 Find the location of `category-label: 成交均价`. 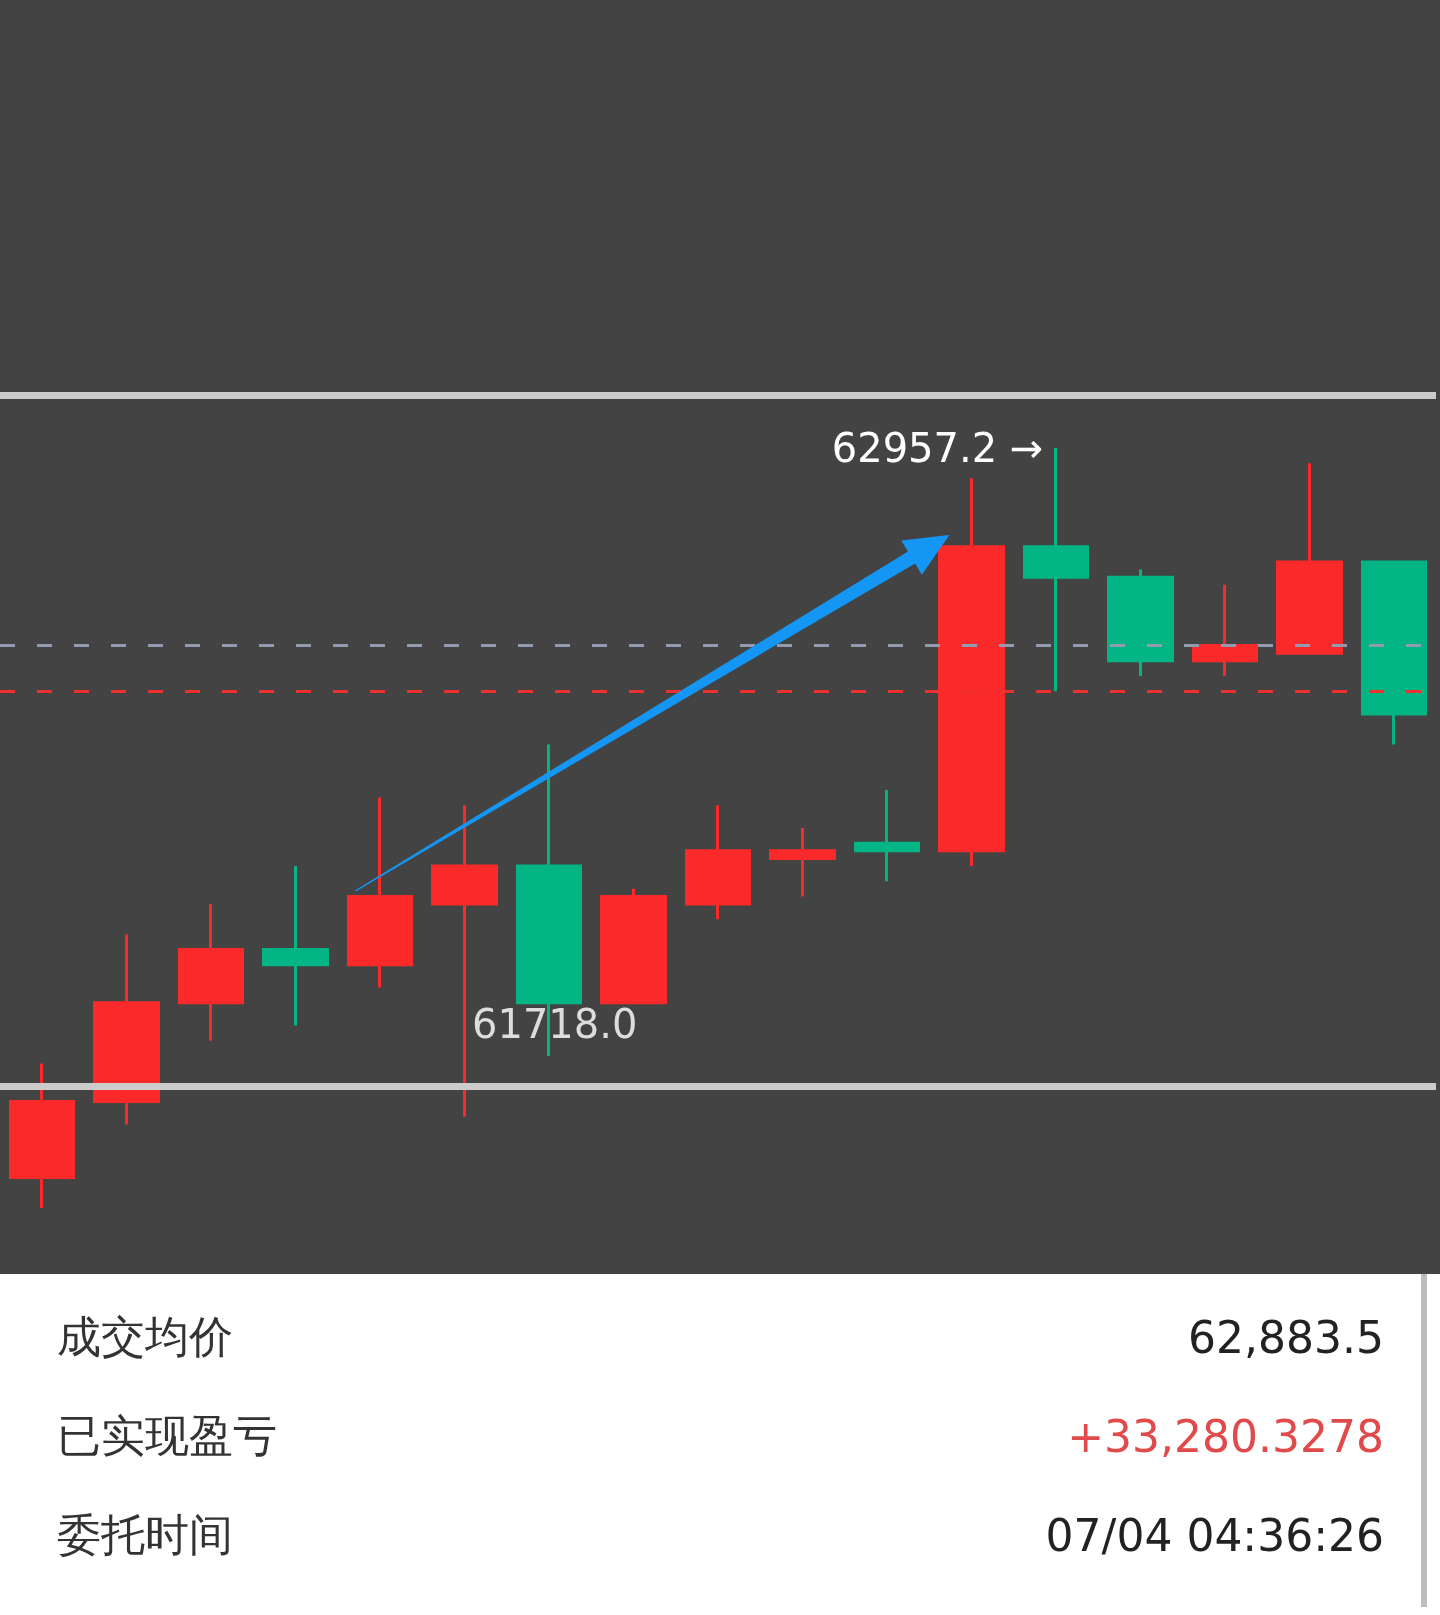

category-label: 成交均价 is located at coordinates (145, 1336).